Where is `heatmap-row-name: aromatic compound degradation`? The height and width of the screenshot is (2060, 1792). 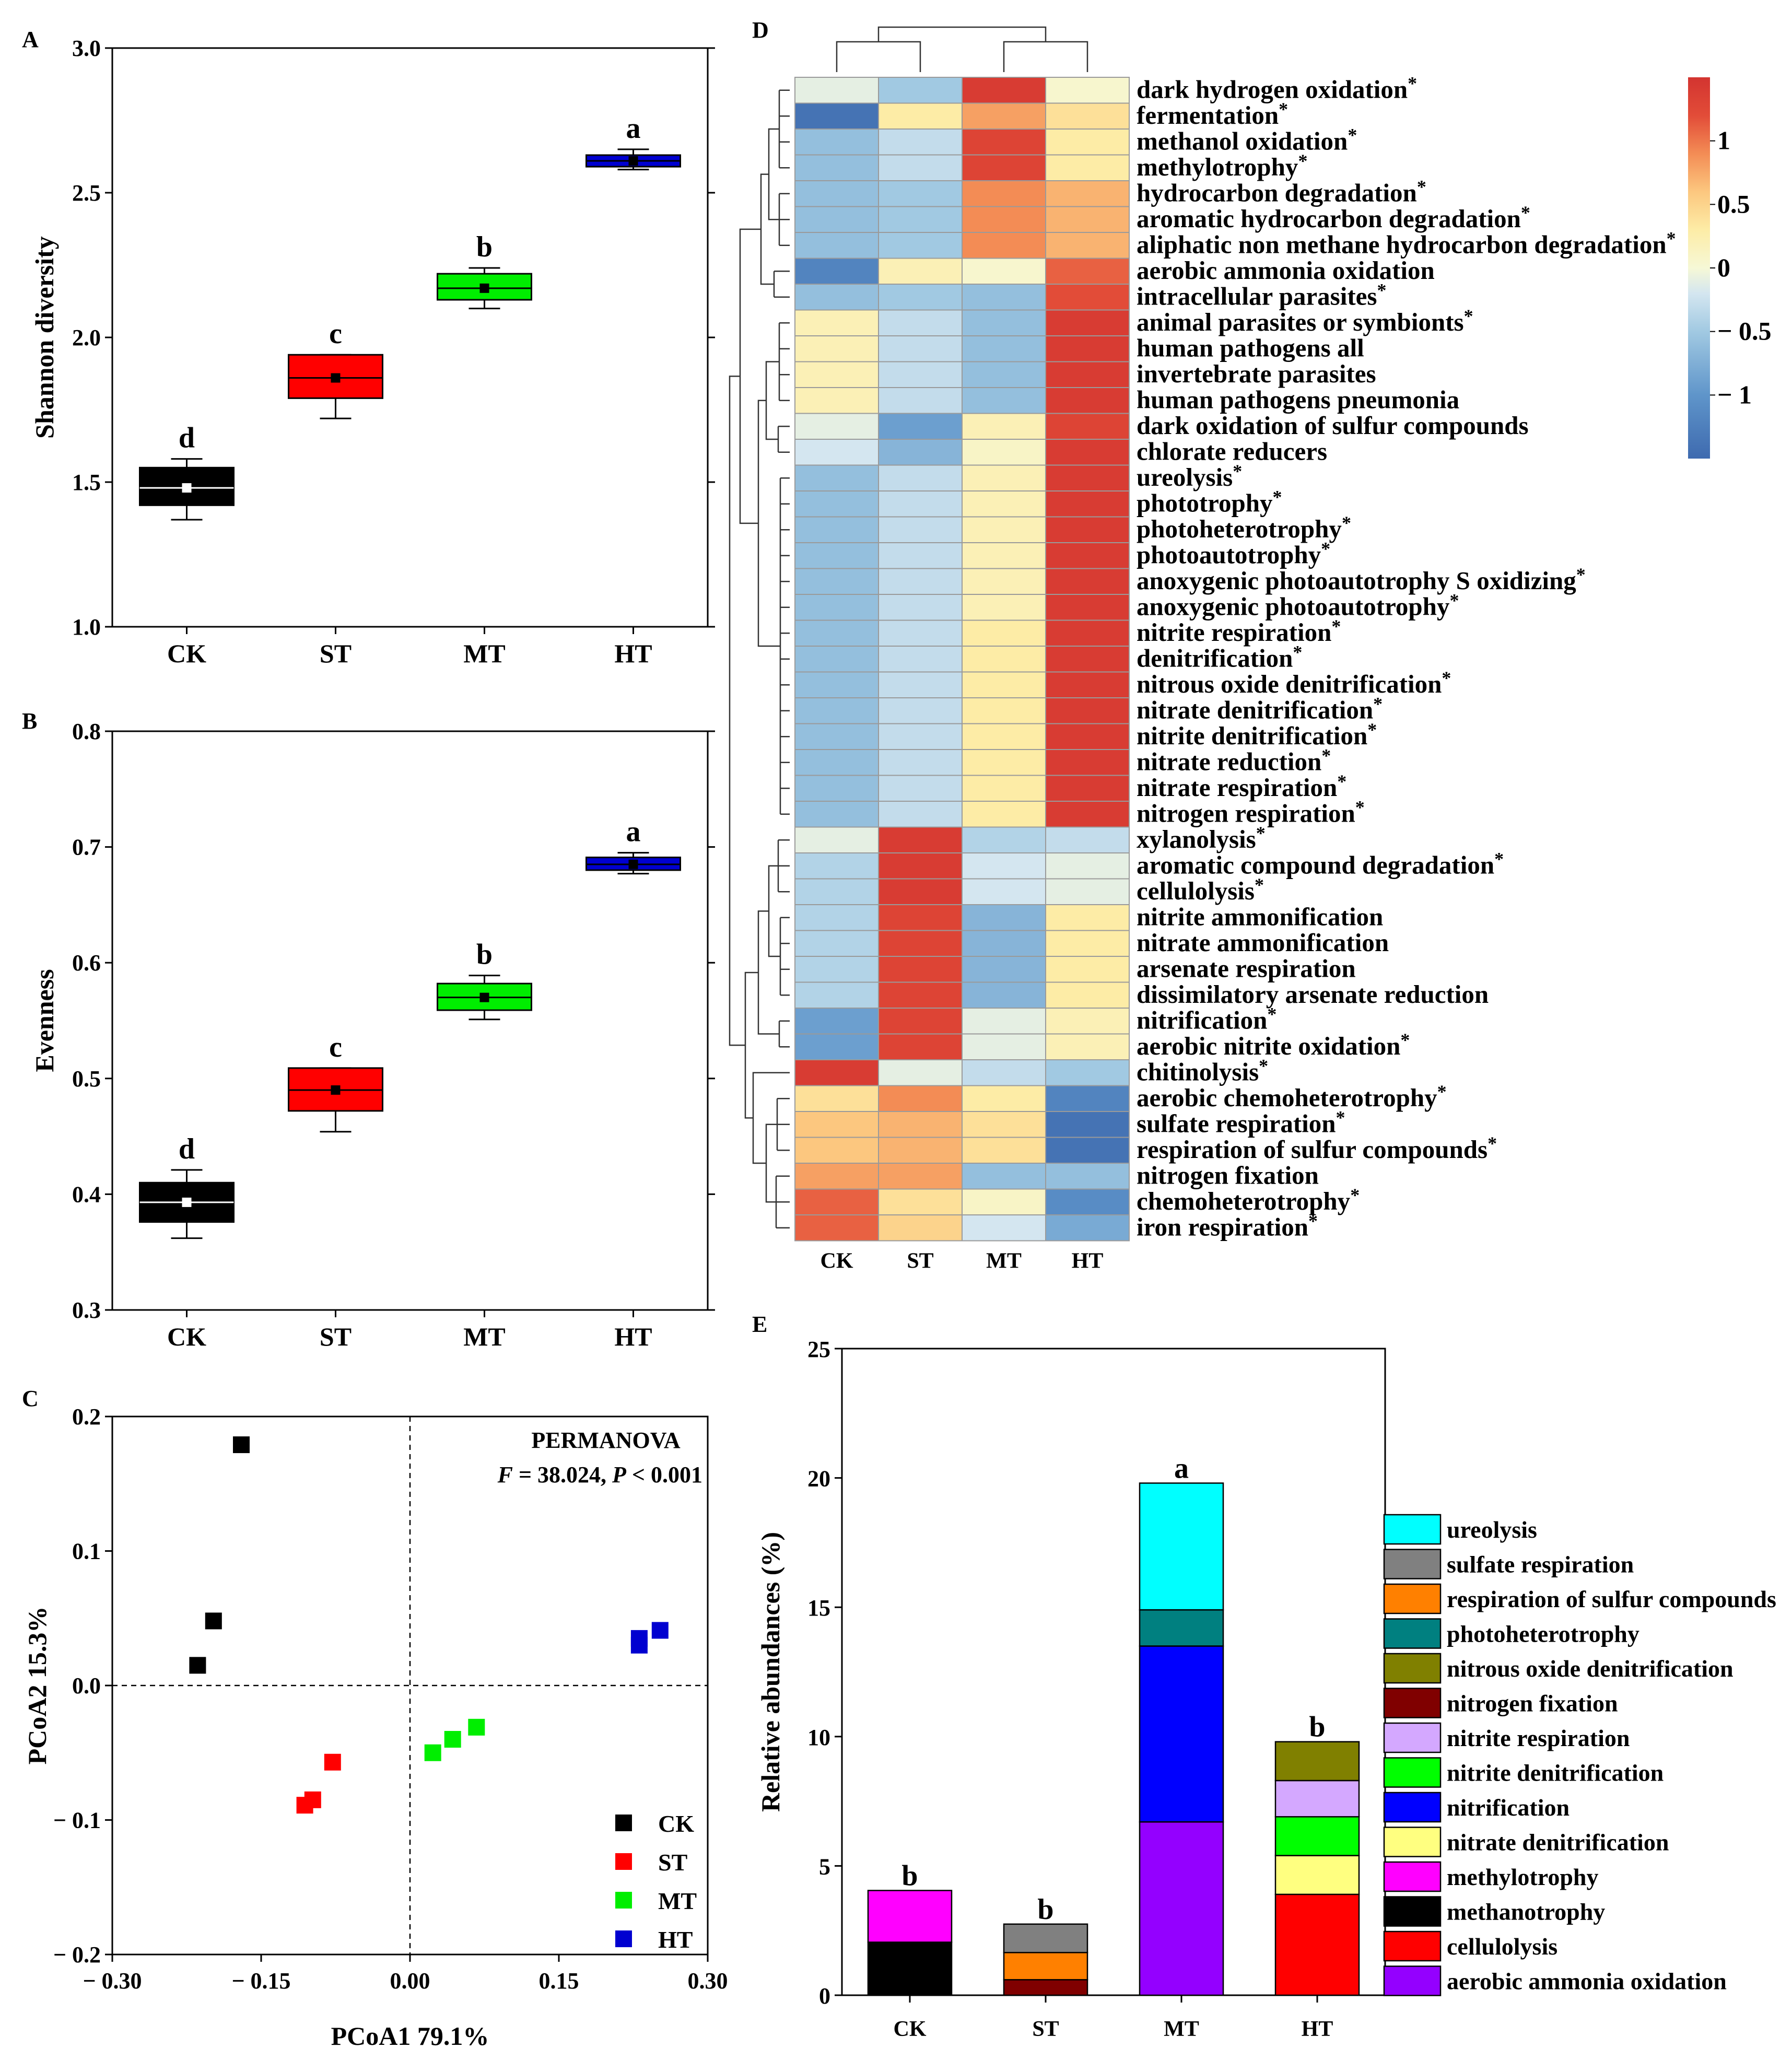
heatmap-row-name: aromatic compound degradation is located at coordinates (1316, 865).